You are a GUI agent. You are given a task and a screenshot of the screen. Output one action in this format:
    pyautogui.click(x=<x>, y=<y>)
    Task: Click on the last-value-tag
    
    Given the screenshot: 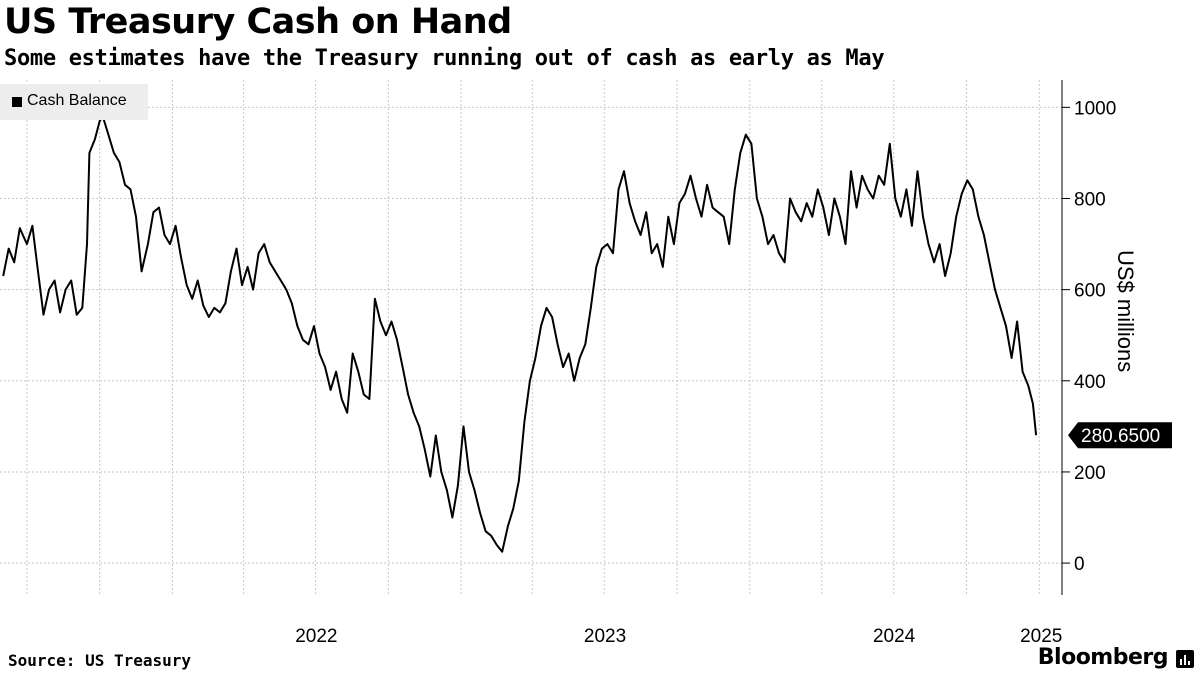 What is the action you would take?
    pyautogui.click(x=1120, y=435)
    